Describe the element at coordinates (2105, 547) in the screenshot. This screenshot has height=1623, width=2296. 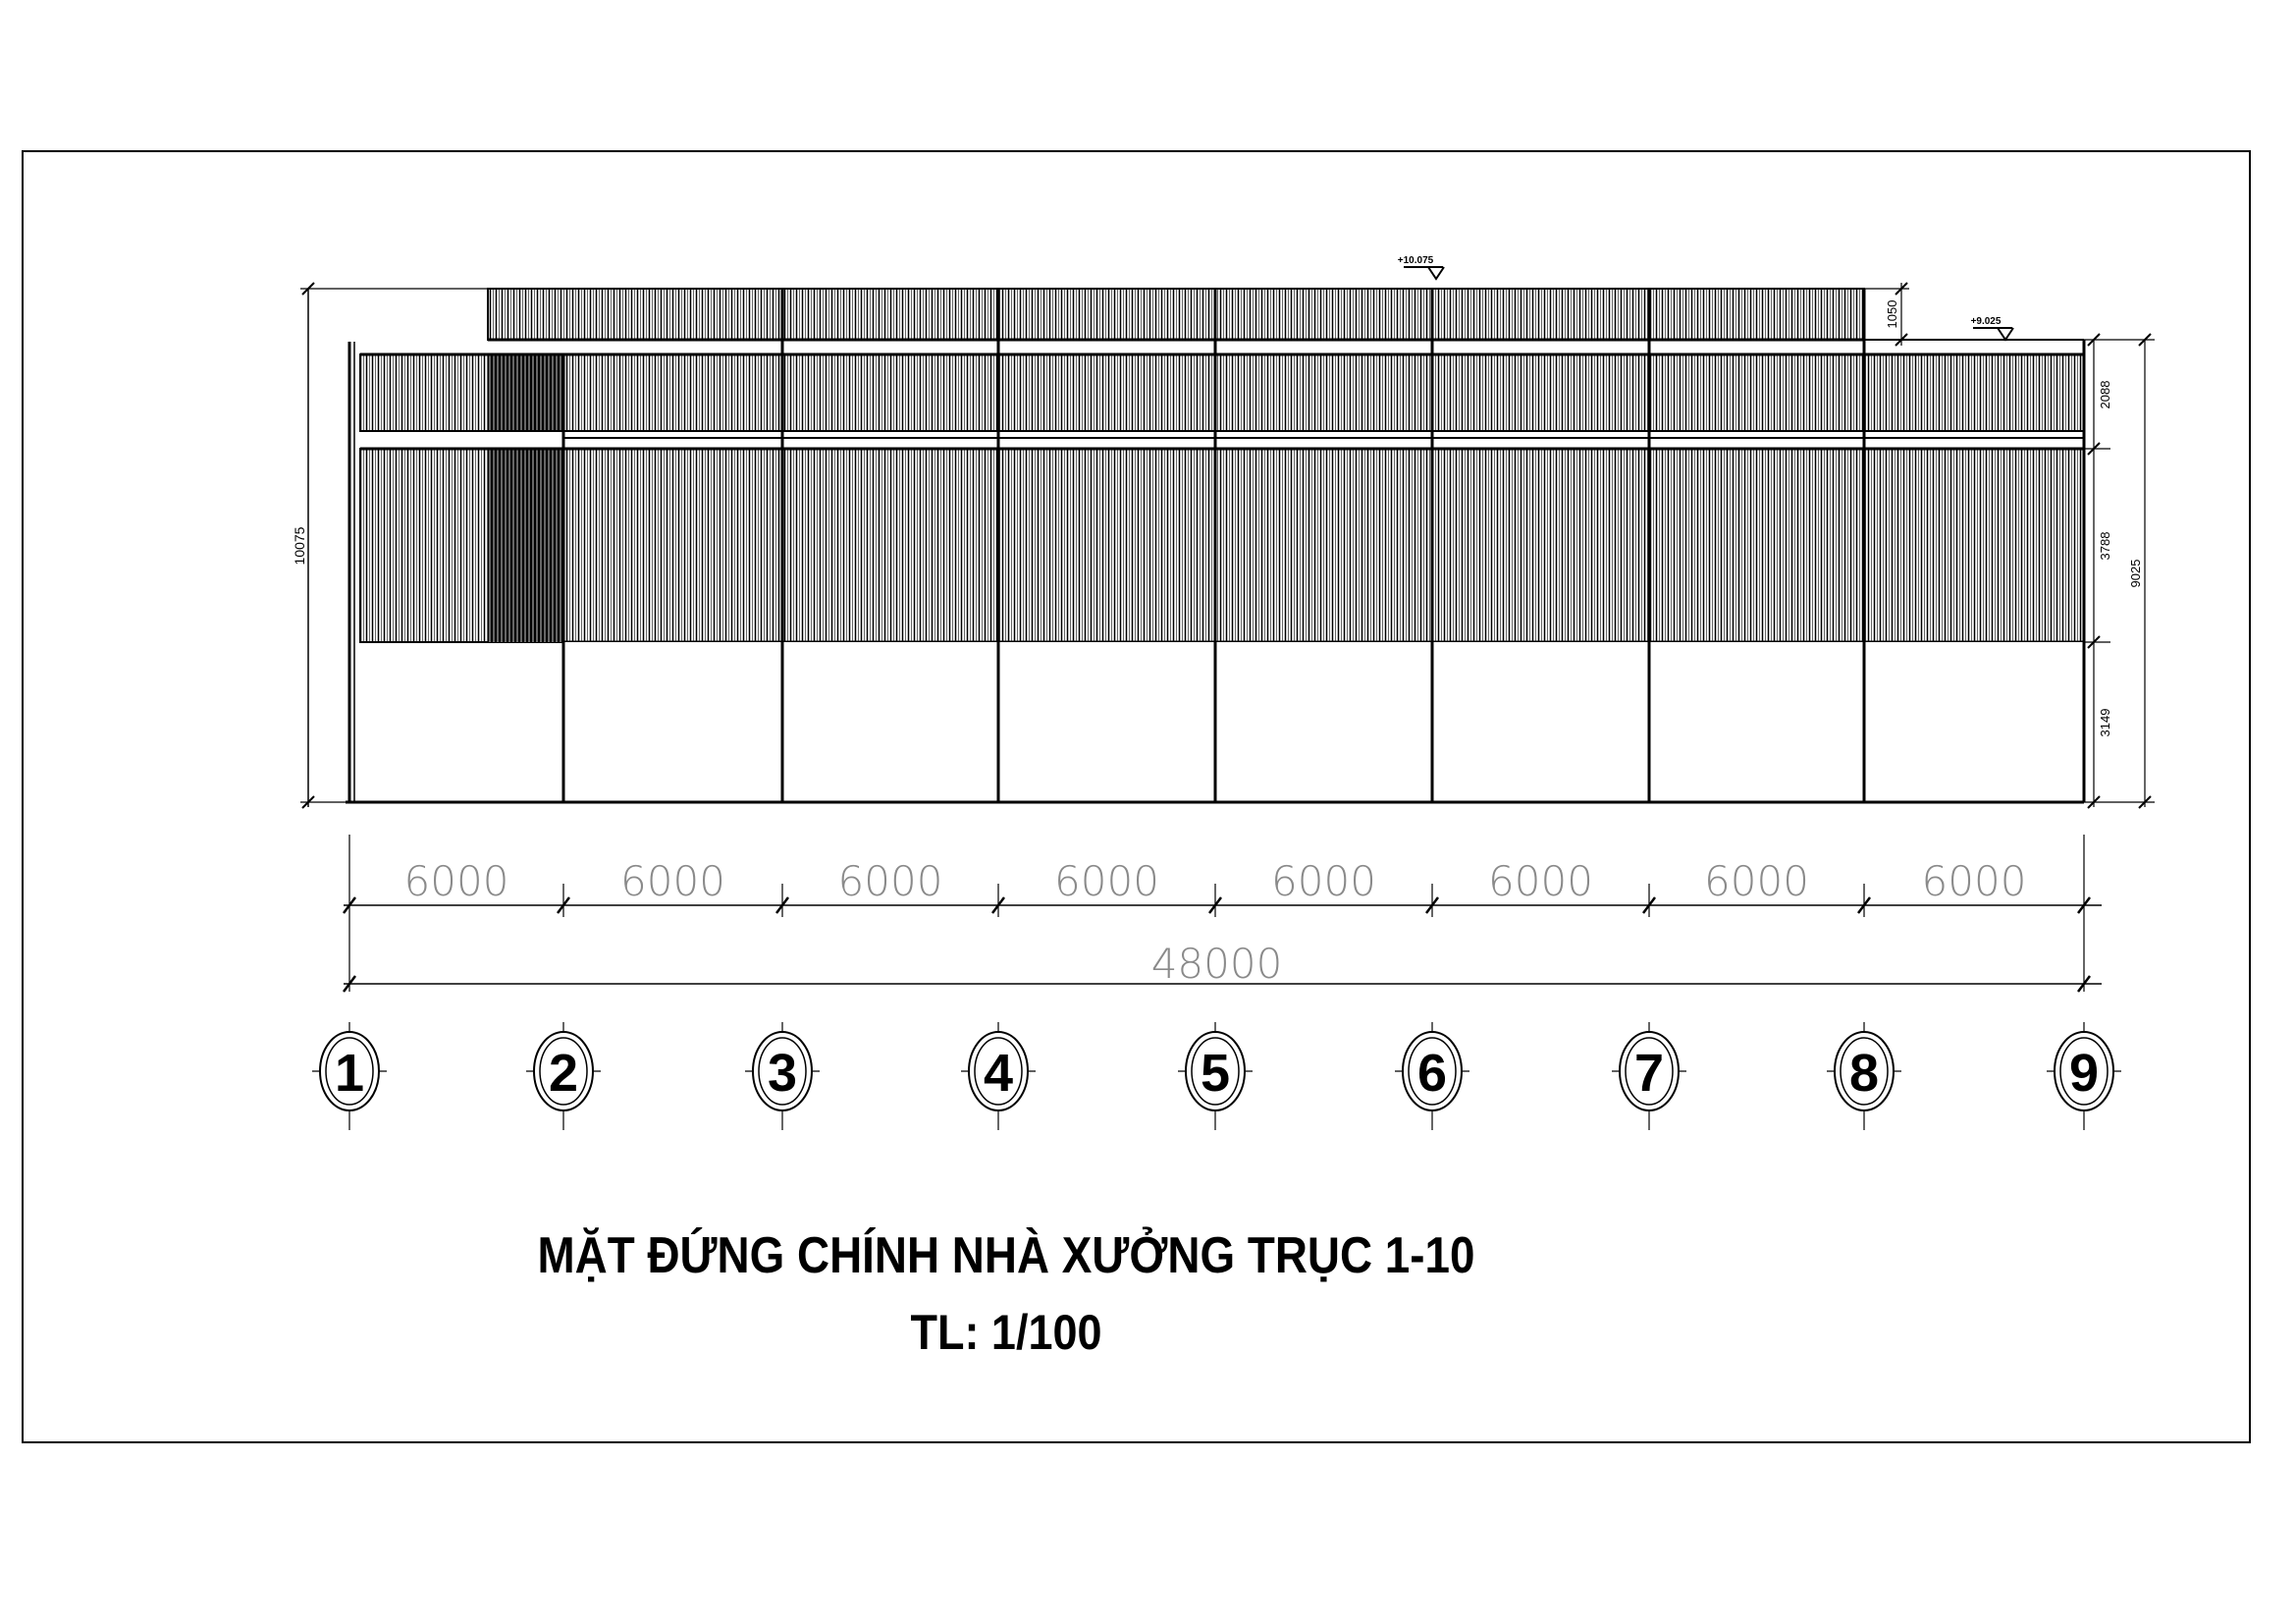
I see `dim-main-cladding-label: 3788` at that location.